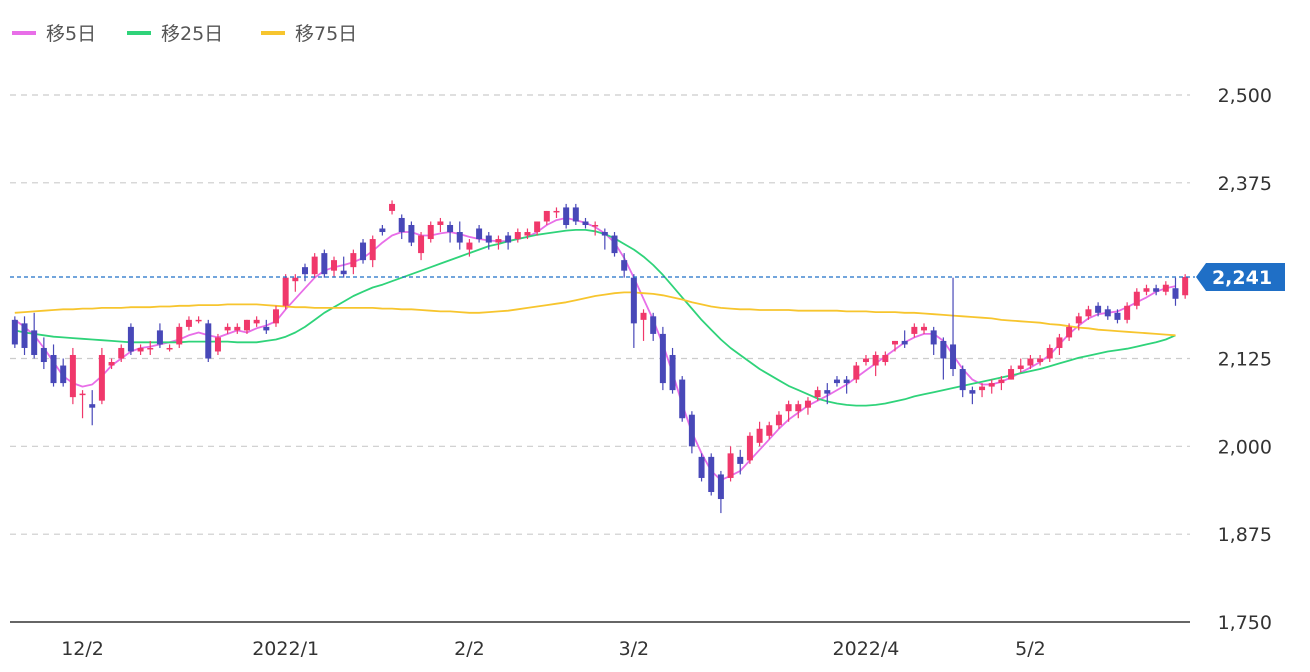 The height and width of the screenshot is (672, 1310). I want to click on x-tick-label-1: 2022/1, so click(285, 649).